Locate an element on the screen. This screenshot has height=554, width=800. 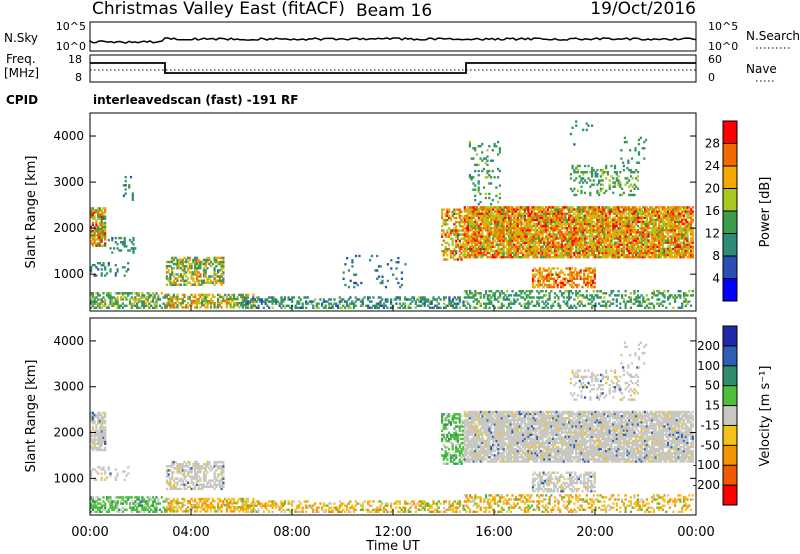
nsky-tick-bottom-left: 10^0 is located at coordinates (71, 46).